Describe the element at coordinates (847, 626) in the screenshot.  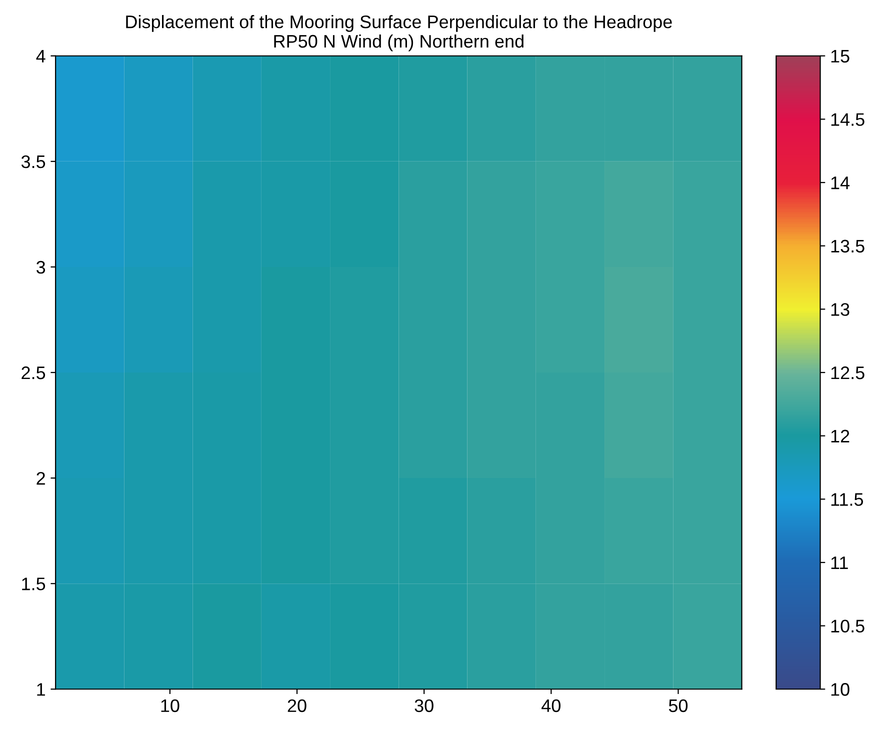
I see `color-bar-label: 10.5` at that location.